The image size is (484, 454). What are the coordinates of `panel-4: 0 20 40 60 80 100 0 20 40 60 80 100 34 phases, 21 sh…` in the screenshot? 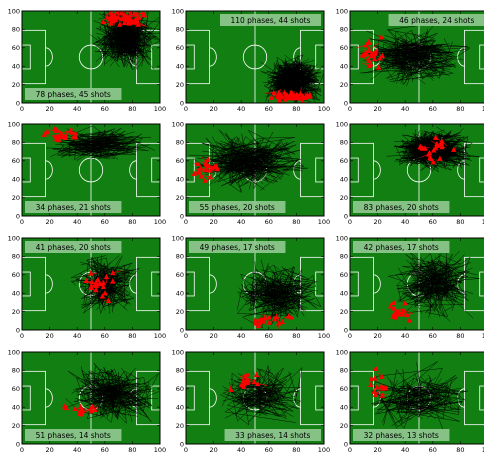 It's located at (87, 173).